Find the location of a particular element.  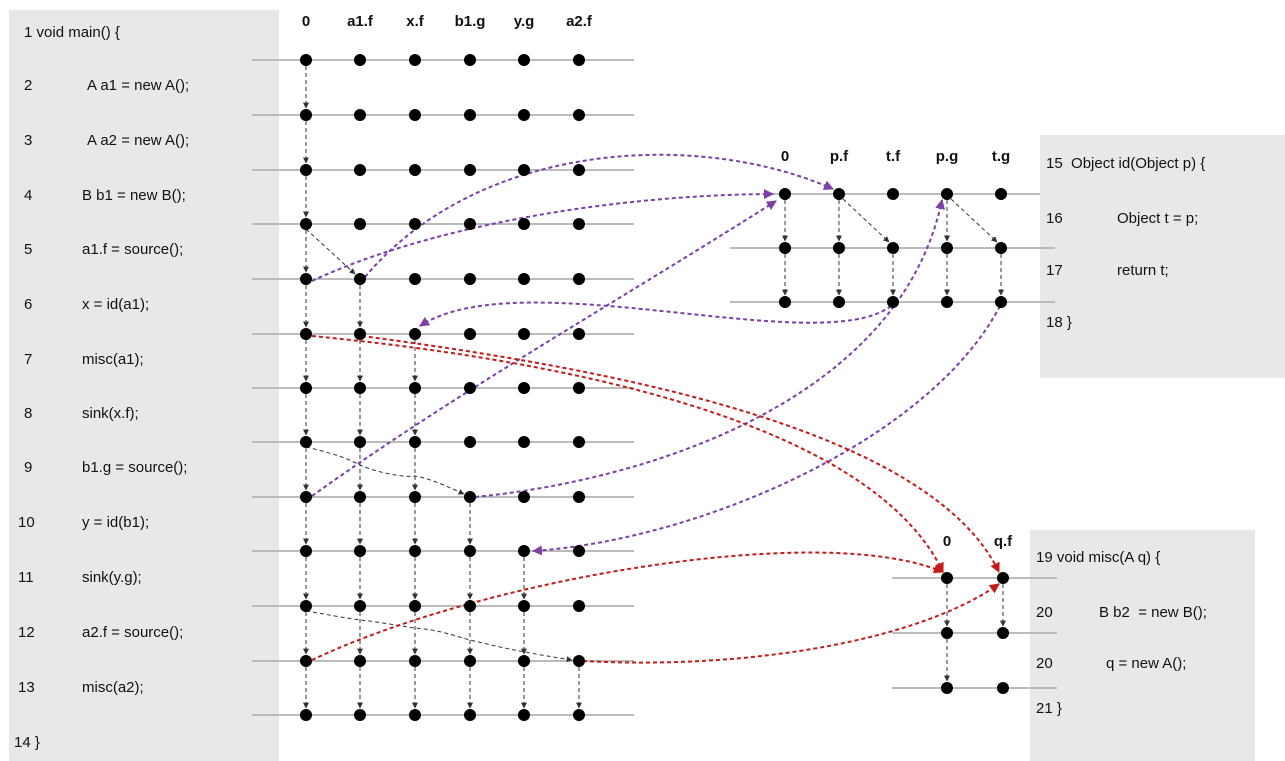

main-col-header: a2.f is located at coordinates (579, 21).